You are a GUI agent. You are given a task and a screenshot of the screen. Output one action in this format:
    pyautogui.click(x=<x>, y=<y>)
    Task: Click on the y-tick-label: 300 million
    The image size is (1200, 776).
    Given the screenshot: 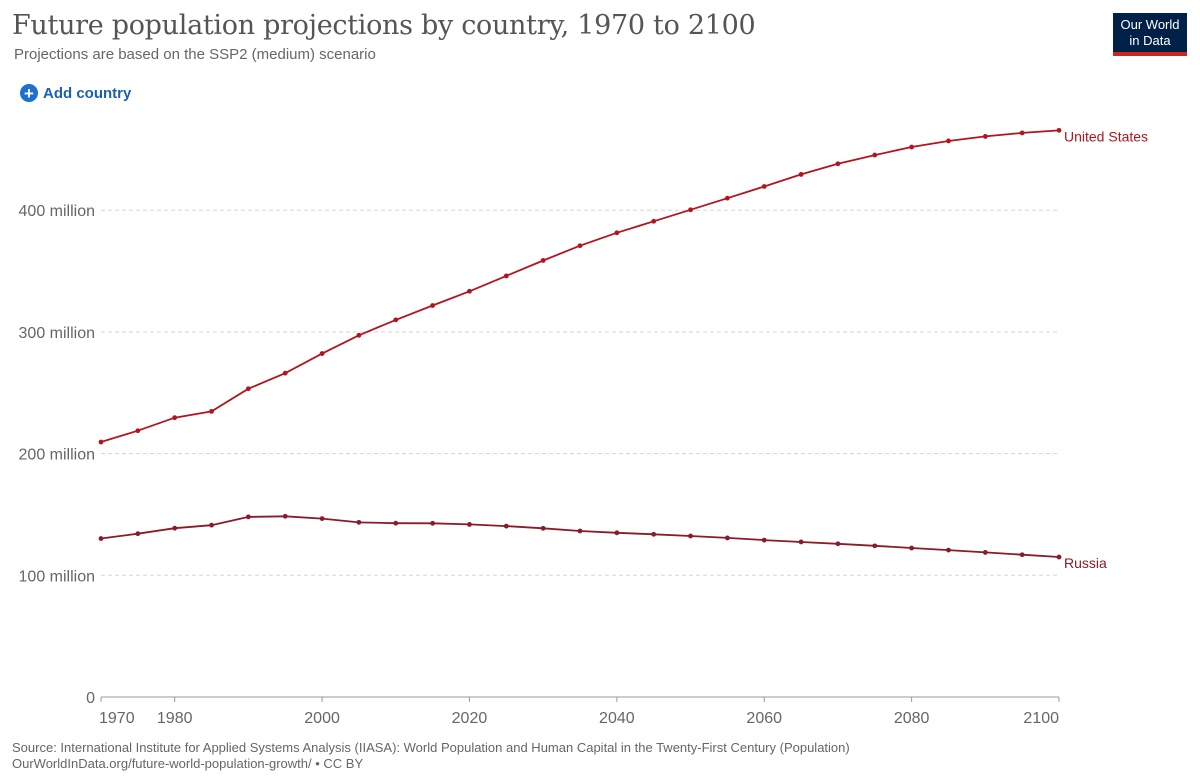 What is the action you would take?
    pyautogui.click(x=57, y=333)
    